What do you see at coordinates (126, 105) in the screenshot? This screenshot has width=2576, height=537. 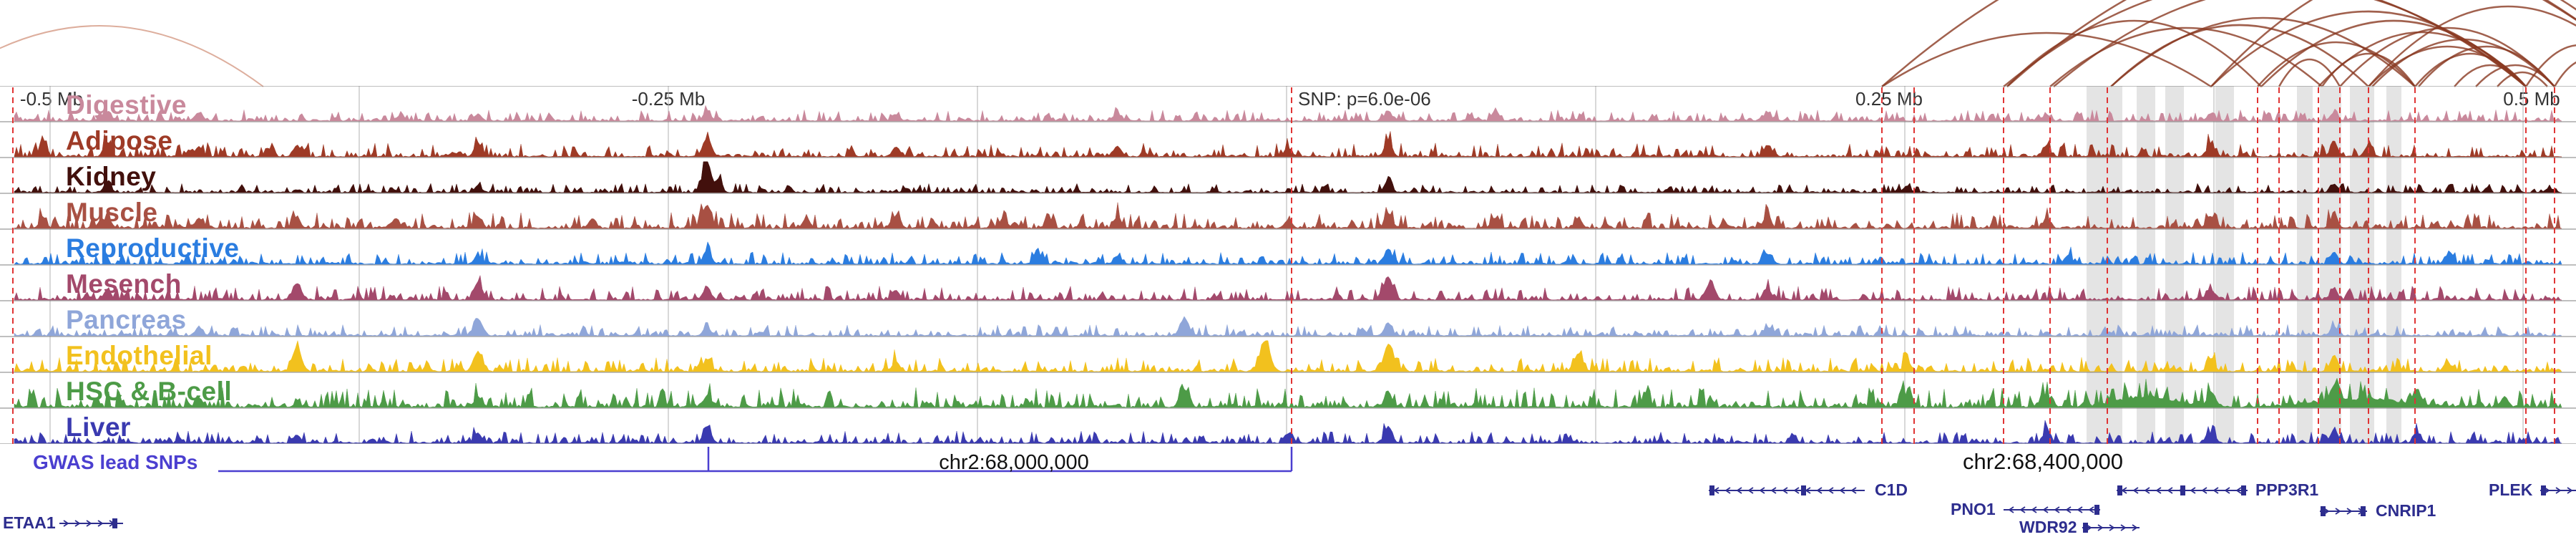 I see `track-label-digestive: Digestive` at bounding box center [126, 105].